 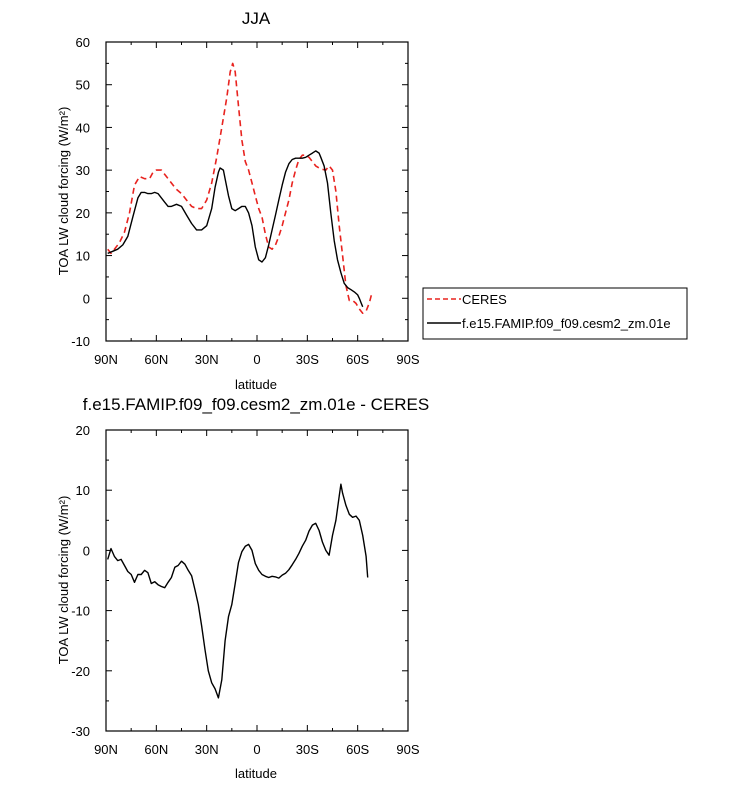 I want to click on series-line-ceres, so click(x=240, y=188).